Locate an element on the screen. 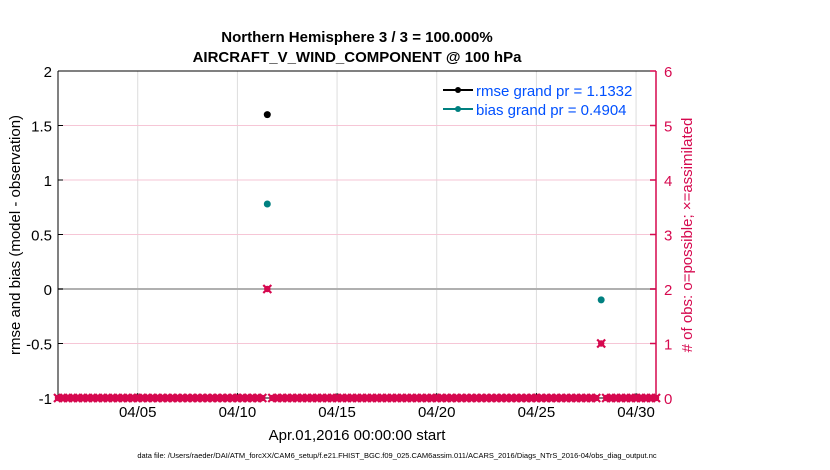 The width and height of the screenshot is (830, 470). y2-tick-label: 6 is located at coordinates (668, 72).